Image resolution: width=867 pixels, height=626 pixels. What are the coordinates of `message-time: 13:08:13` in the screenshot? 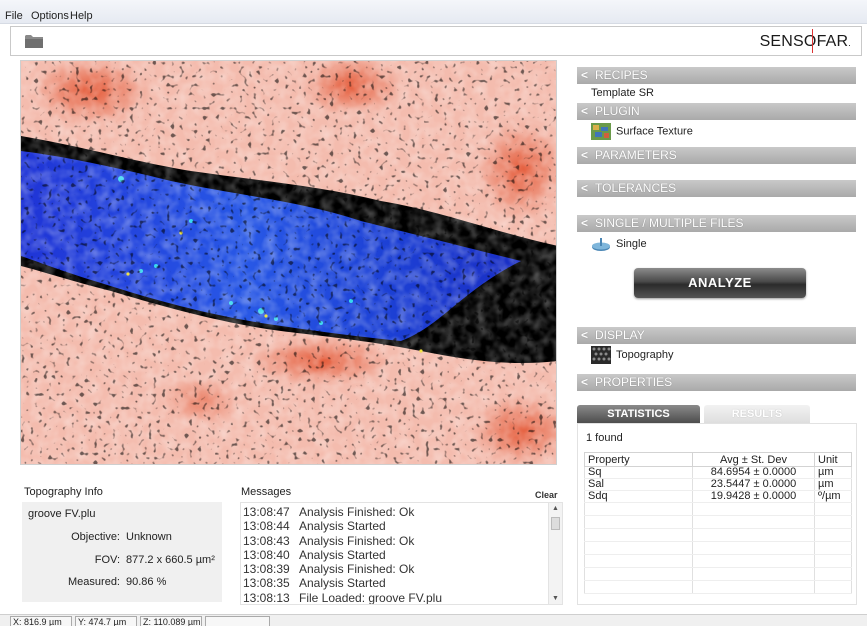 It's located at (266, 597).